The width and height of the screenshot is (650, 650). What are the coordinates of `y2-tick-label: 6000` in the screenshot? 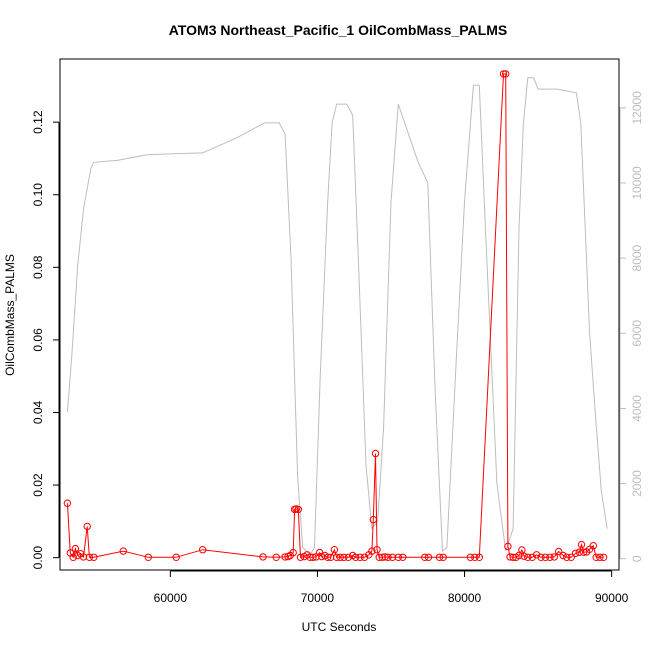 It's located at (637, 333).